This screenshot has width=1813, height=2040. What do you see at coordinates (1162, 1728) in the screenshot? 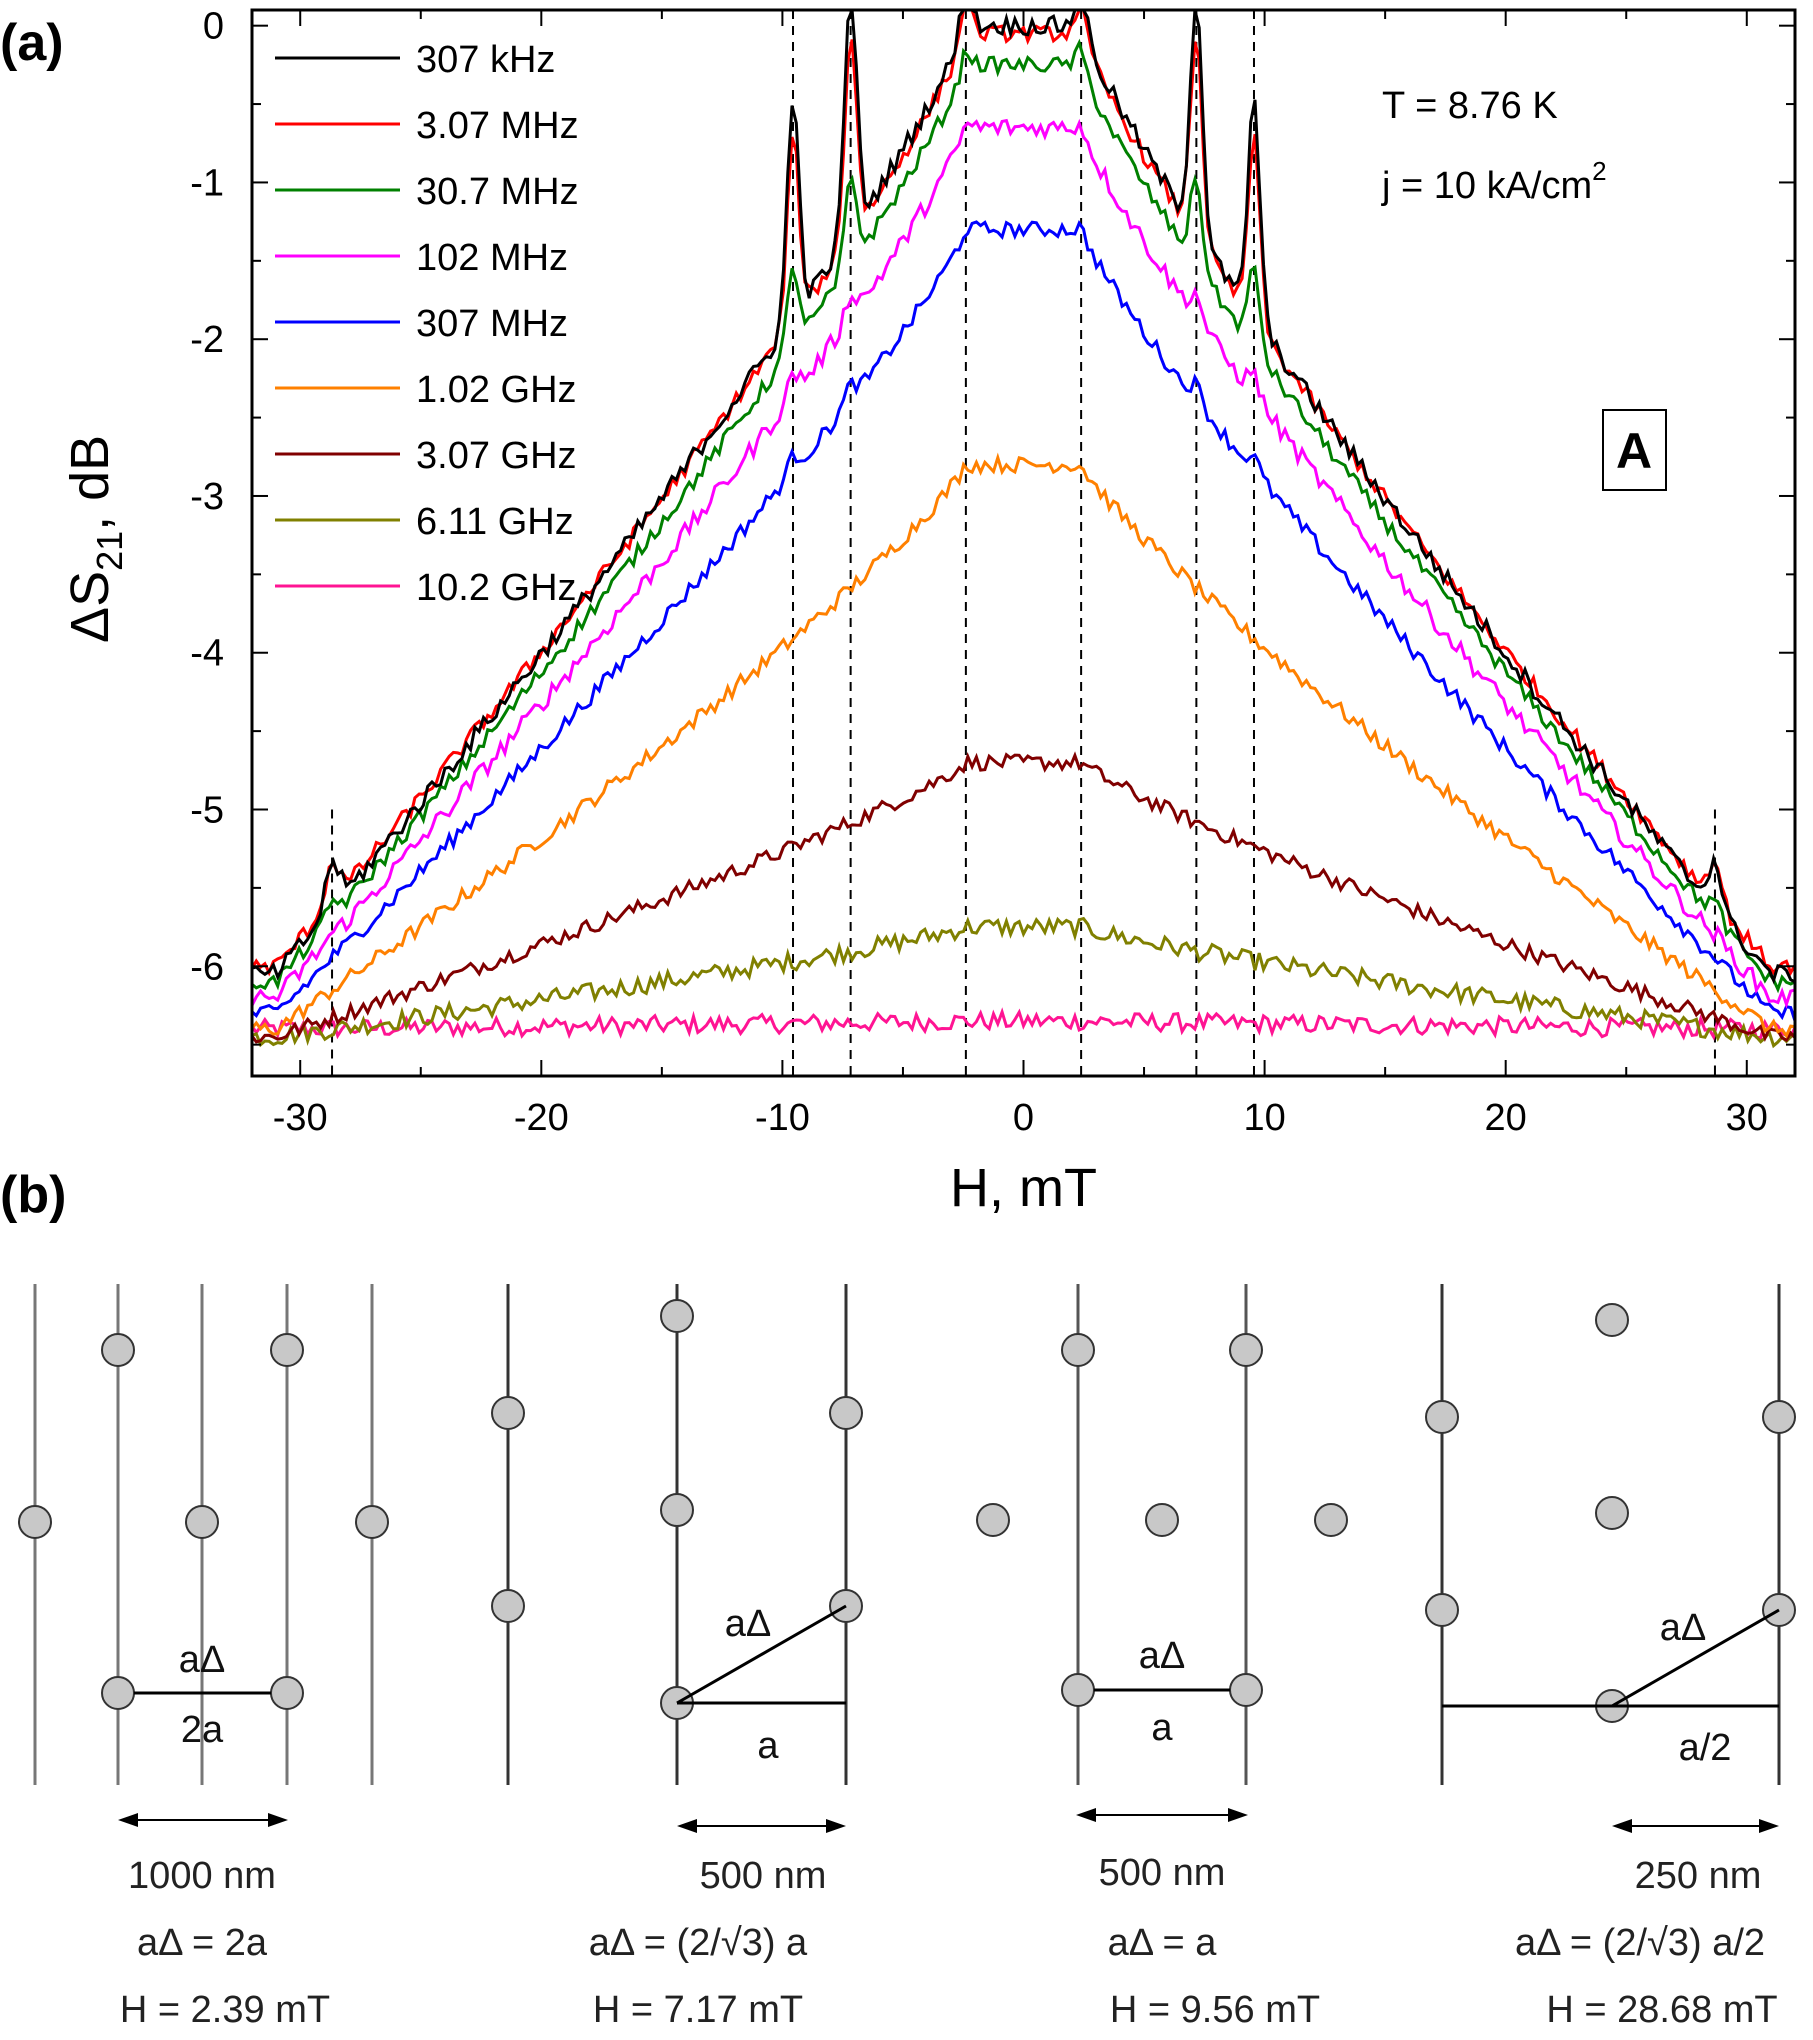
I see `diagram-3-base: a` at bounding box center [1162, 1728].